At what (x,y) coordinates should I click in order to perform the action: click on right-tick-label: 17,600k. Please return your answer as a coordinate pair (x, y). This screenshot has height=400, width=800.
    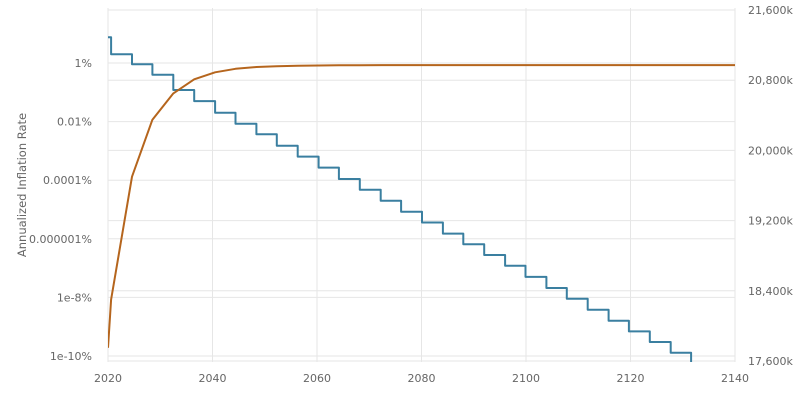
    Looking at the image, I should click on (770, 361).